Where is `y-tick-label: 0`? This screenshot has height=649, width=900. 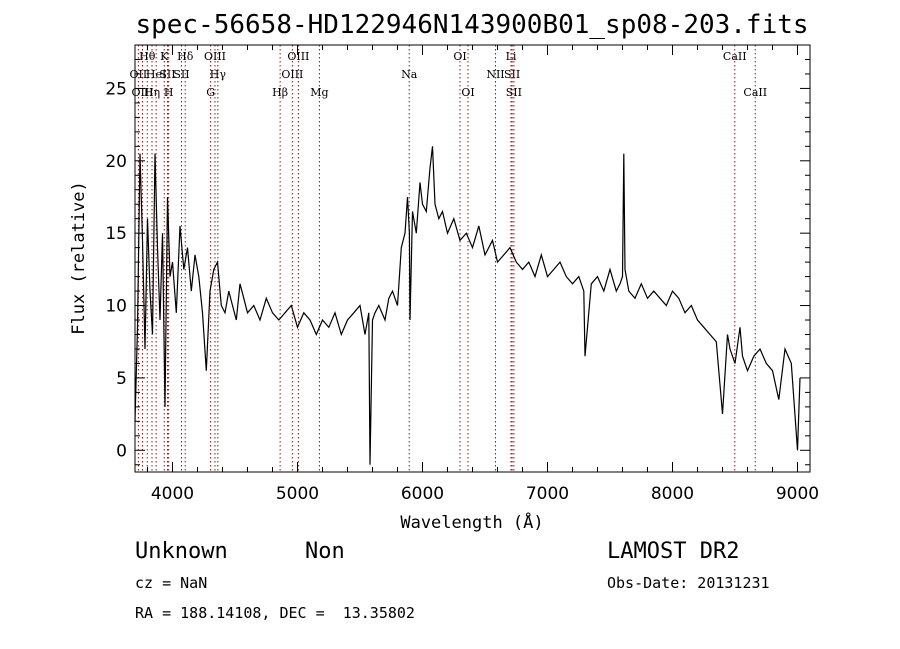
y-tick-label: 0 is located at coordinates (121, 451).